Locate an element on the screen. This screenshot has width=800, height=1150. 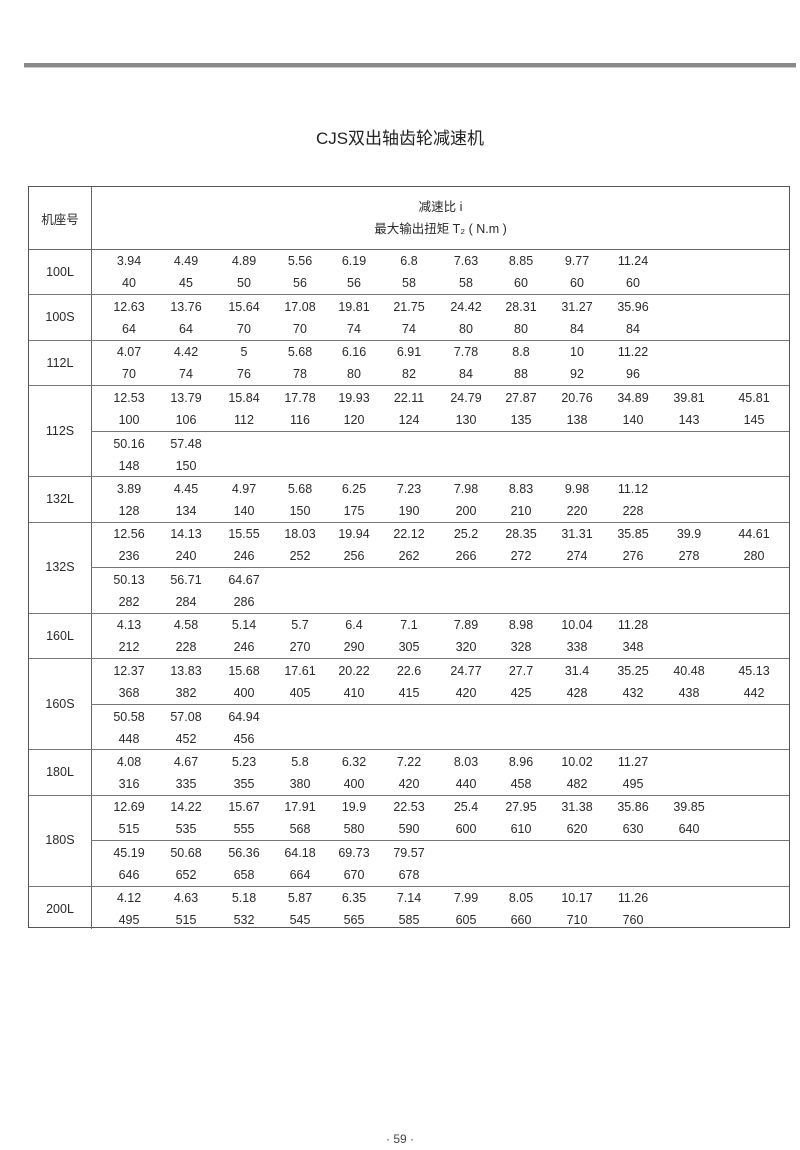
torque-cell: 278 is located at coordinates (689, 556).